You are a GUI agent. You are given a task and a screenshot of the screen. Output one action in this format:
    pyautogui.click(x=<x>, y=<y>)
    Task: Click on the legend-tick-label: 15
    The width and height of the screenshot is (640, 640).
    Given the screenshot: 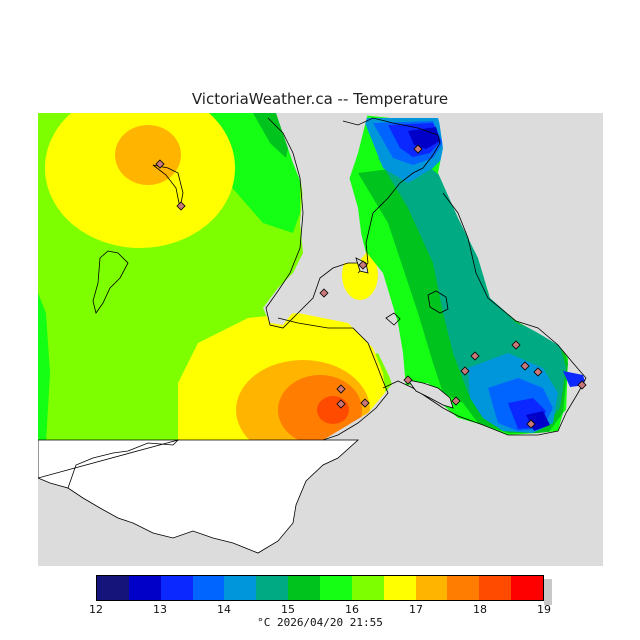 What is the action you would take?
    pyautogui.click(x=288, y=609)
    